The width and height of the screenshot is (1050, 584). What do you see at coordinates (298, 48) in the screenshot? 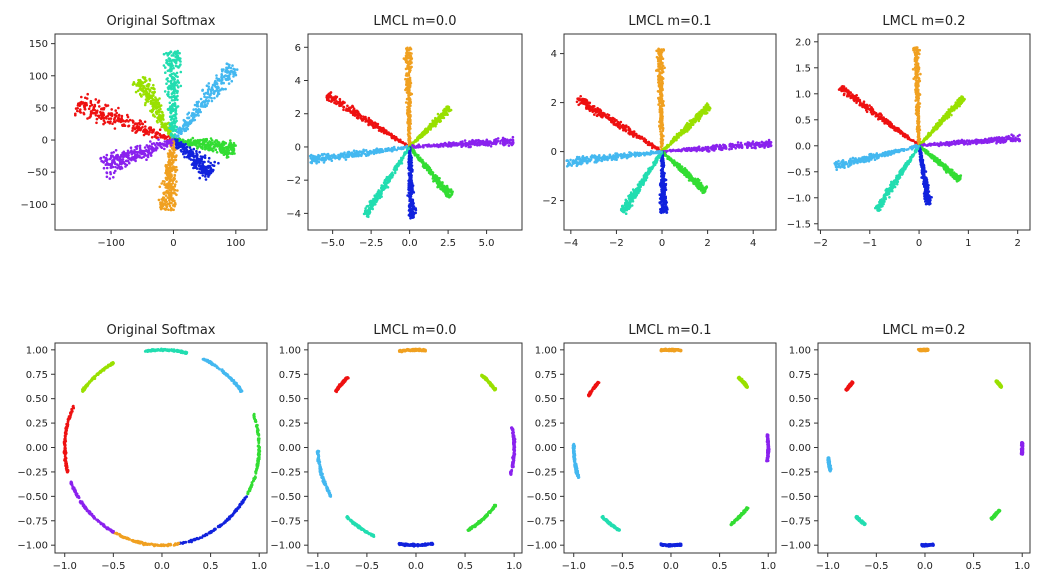
I see `y-tick-label: 6` at bounding box center [298, 48].